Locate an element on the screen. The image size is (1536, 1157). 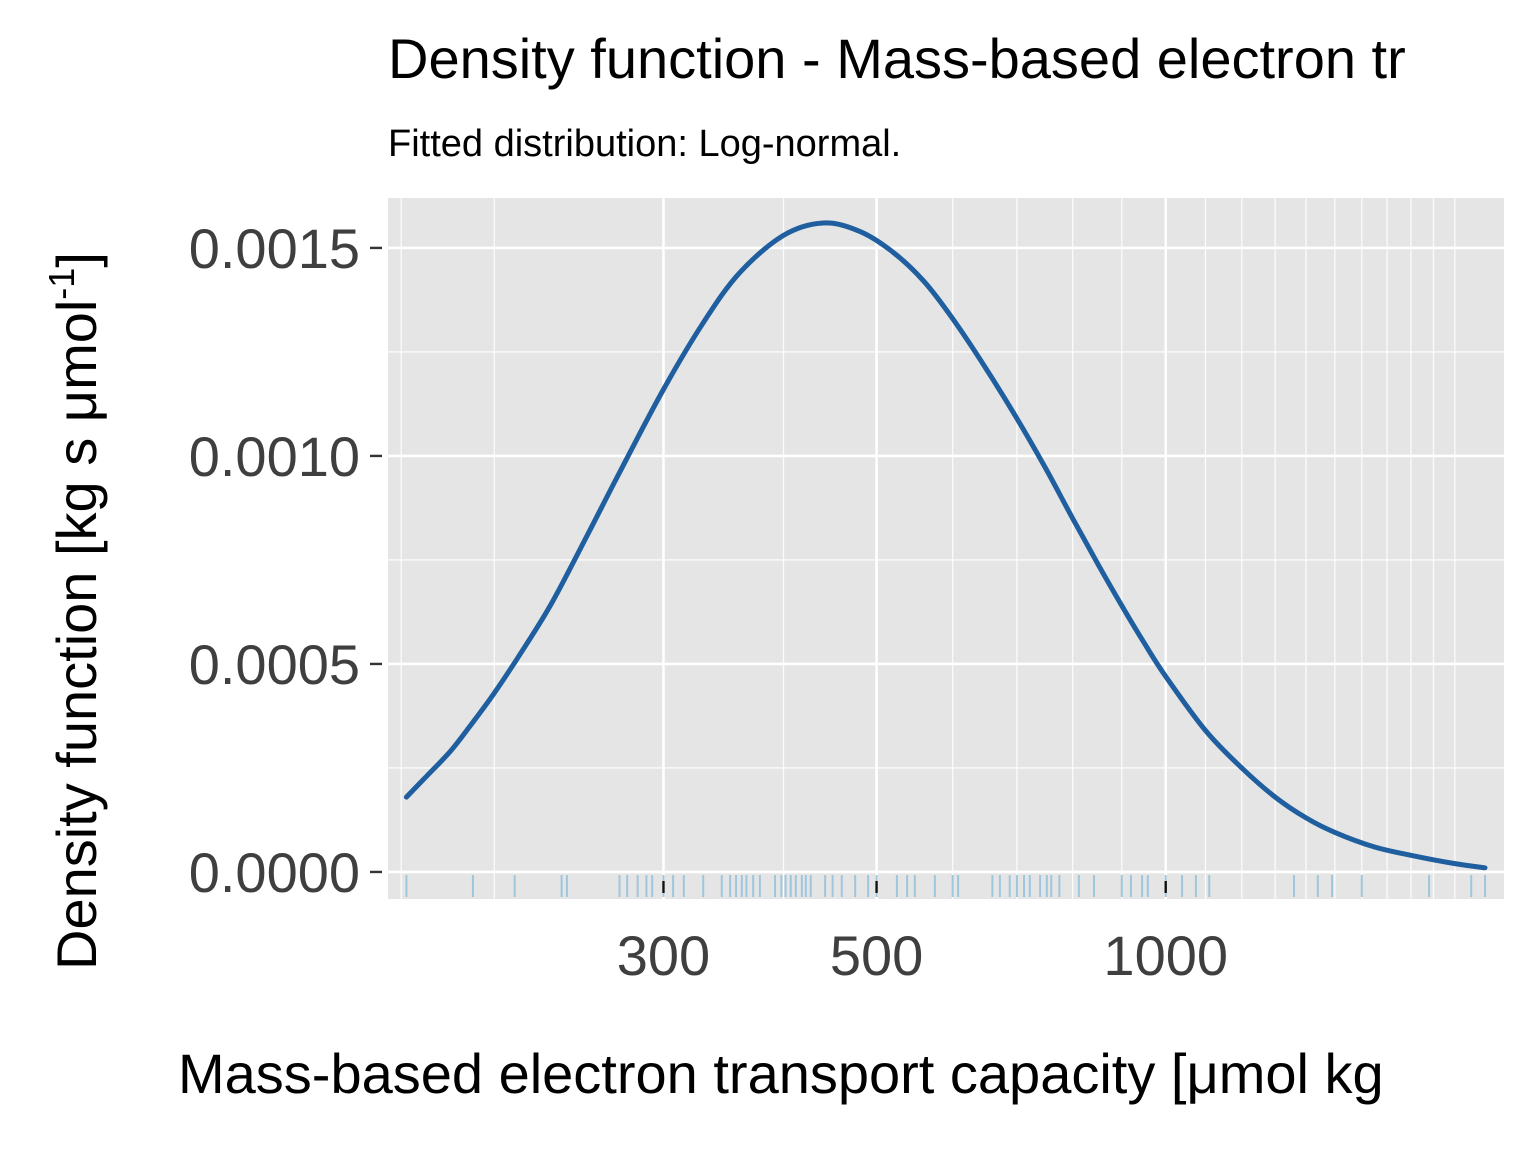
y-axis-label-superscript: -1 is located at coordinates (61, 284).